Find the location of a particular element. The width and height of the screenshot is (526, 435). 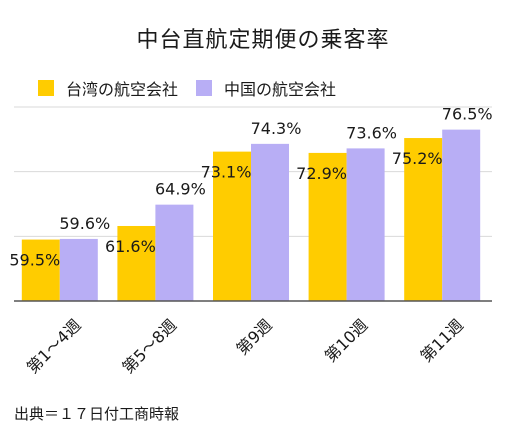

data-label-china: 64.9% is located at coordinates (180, 189).